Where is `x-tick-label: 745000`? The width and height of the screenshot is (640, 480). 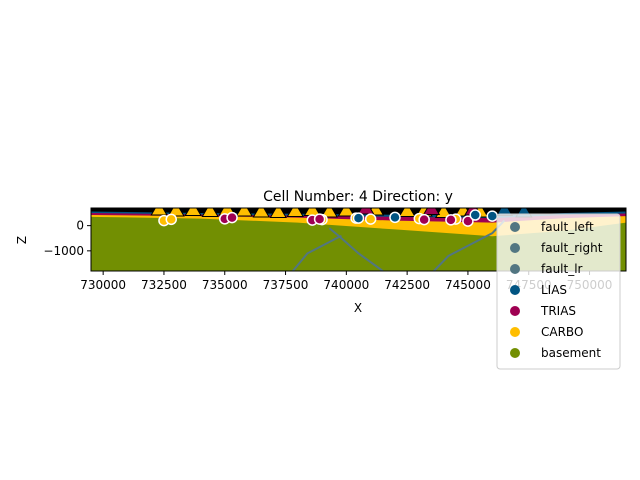 x-tick-label: 745000 is located at coordinates (468, 285).